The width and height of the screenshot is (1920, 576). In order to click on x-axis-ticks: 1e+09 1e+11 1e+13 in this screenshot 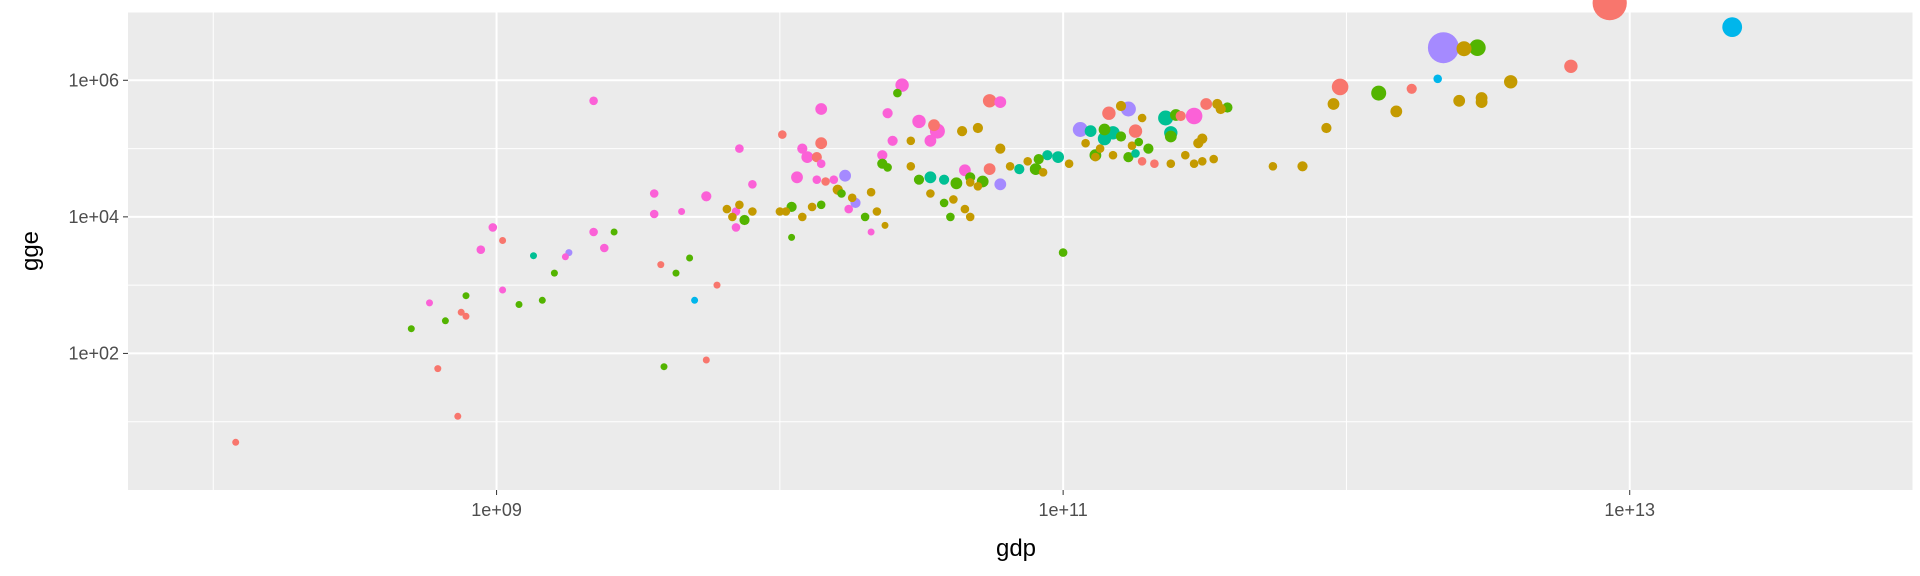, I will do `click(1063, 505)`.